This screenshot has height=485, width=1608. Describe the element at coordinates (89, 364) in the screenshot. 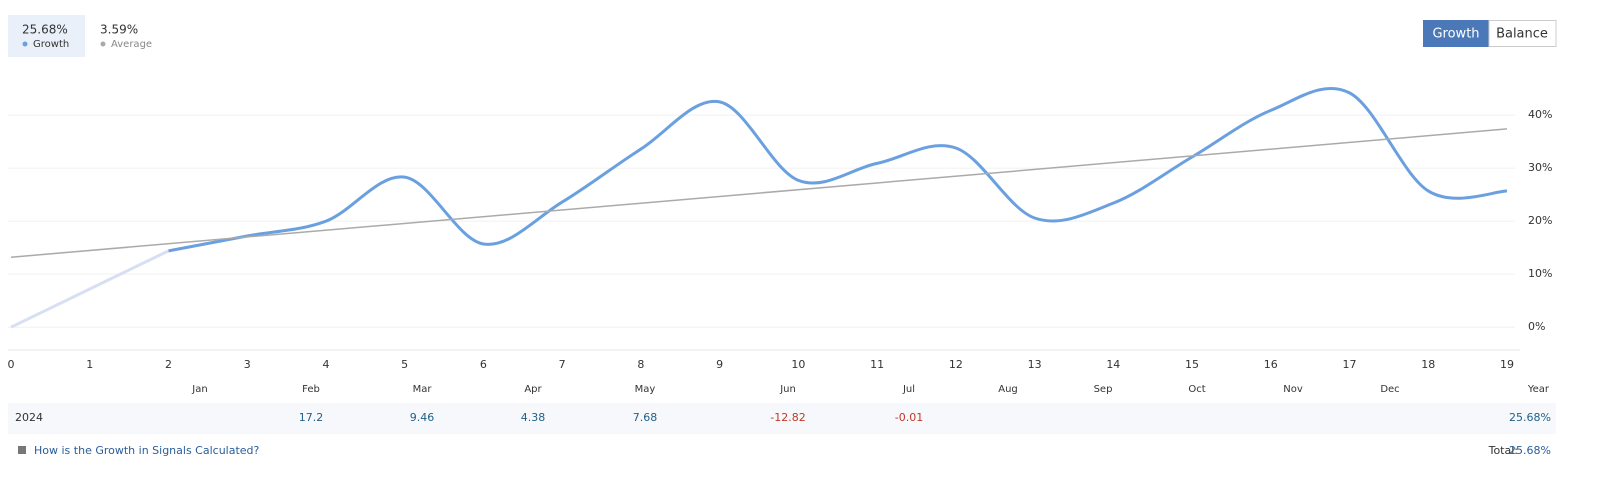

I see `x-tick-label: 1` at that location.